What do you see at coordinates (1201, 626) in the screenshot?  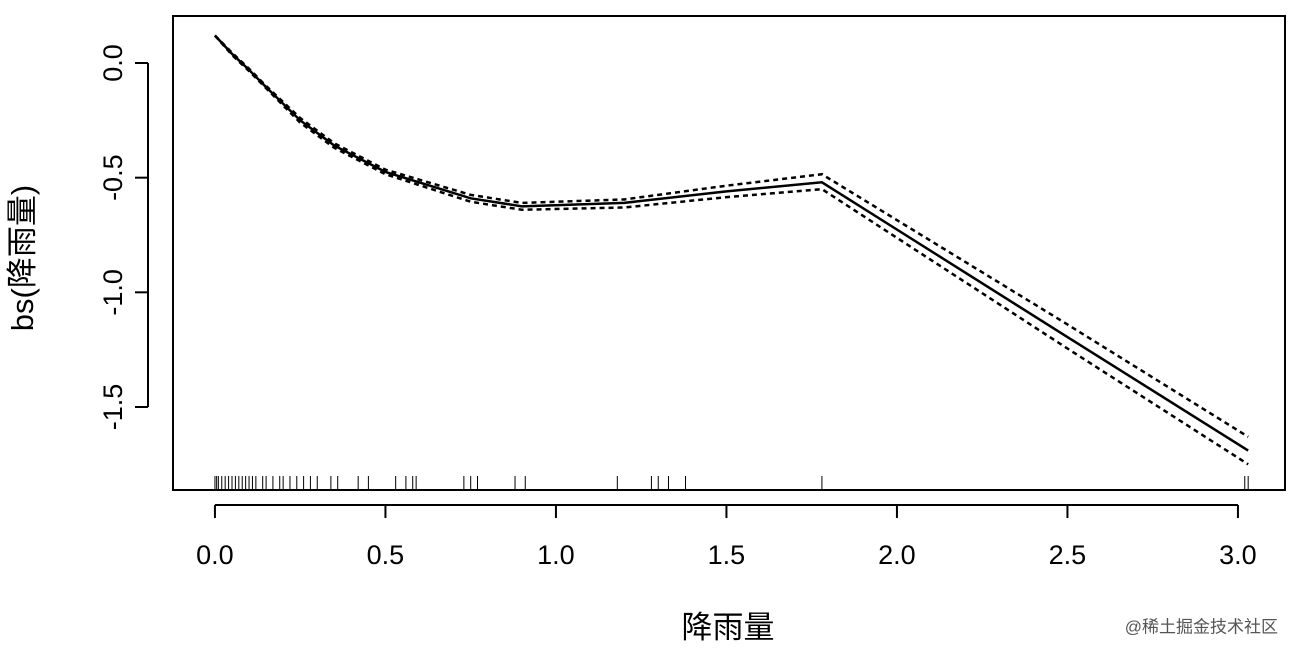 I see `watermark: @稀土掘金技术社区` at bounding box center [1201, 626].